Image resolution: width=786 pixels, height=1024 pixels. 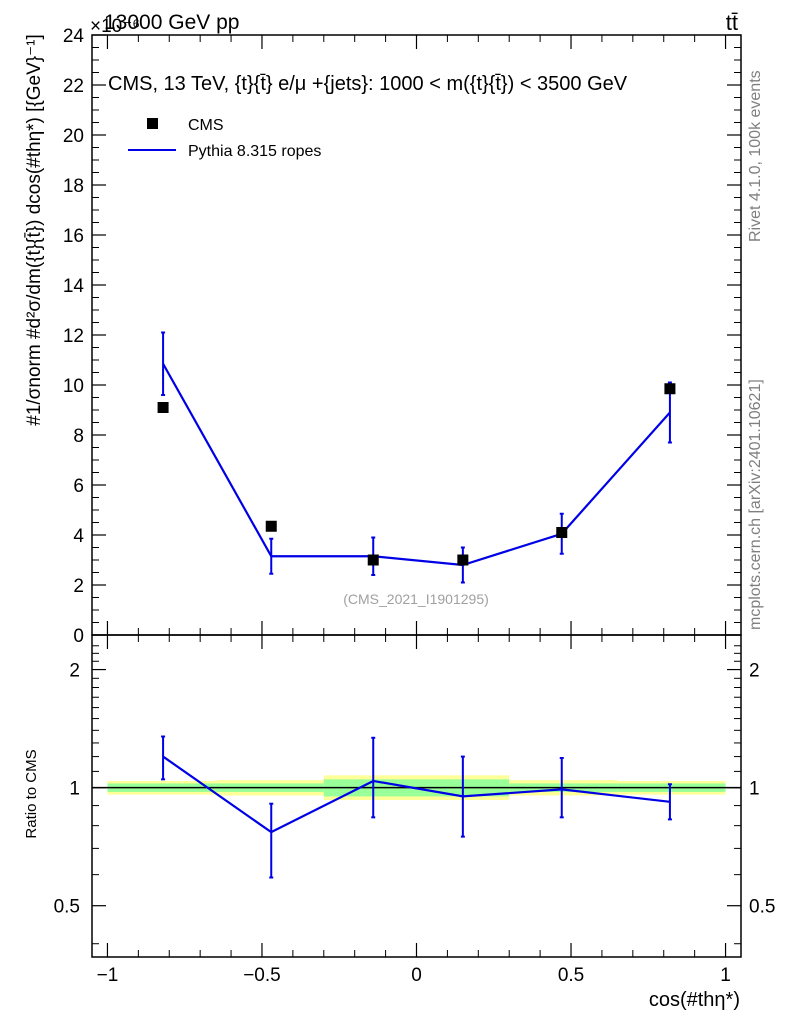 What do you see at coordinates (416, 975) in the screenshot?
I see `x-tick-label: 0` at bounding box center [416, 975].